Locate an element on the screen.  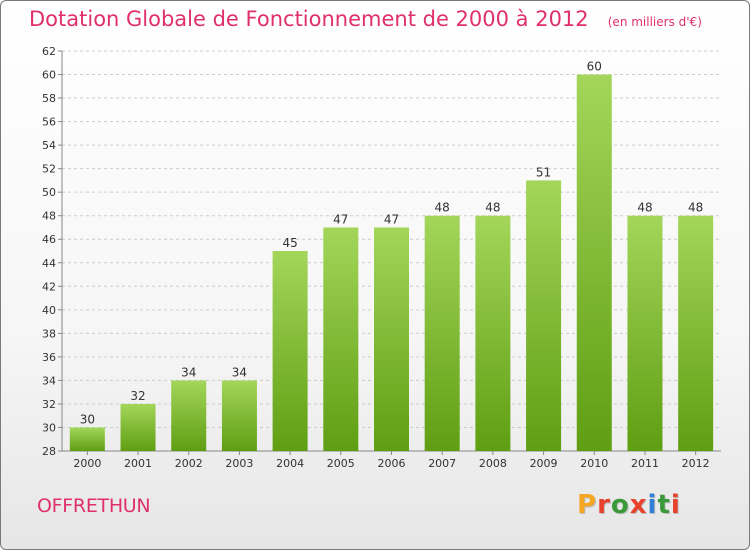
y-tick-label: 48 is located at coordinates (49, 216).